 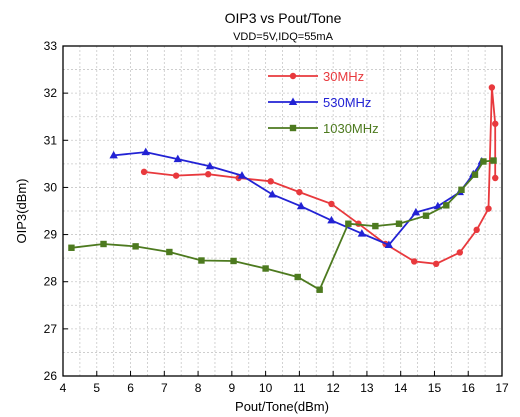 I want to click on x-tick-label: 12, so click(x=333, y=388).